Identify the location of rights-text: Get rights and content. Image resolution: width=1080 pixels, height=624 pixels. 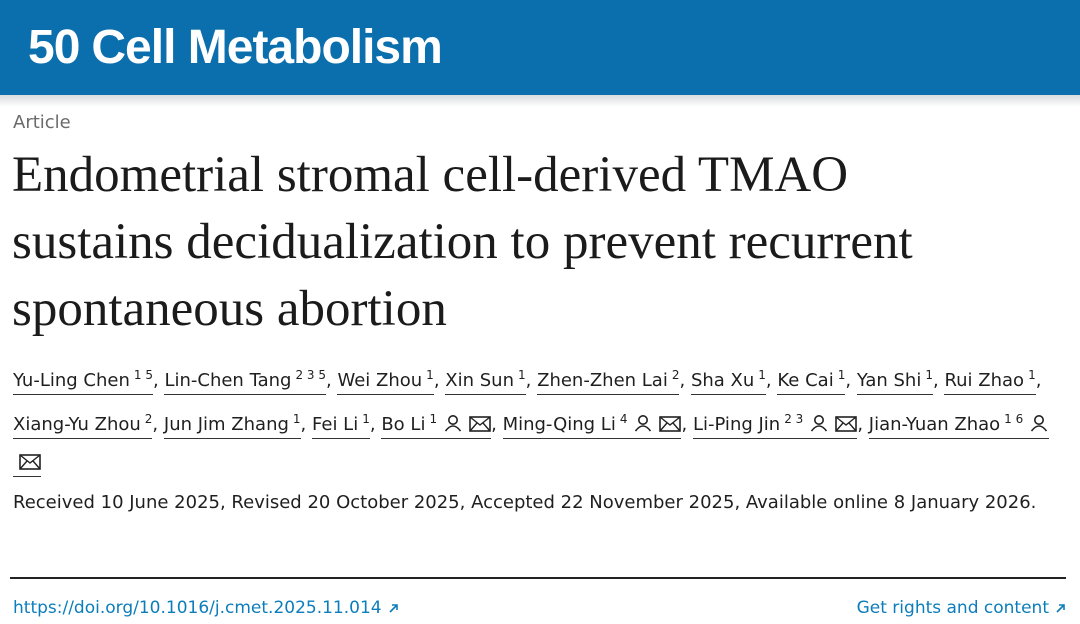
(952, 608).